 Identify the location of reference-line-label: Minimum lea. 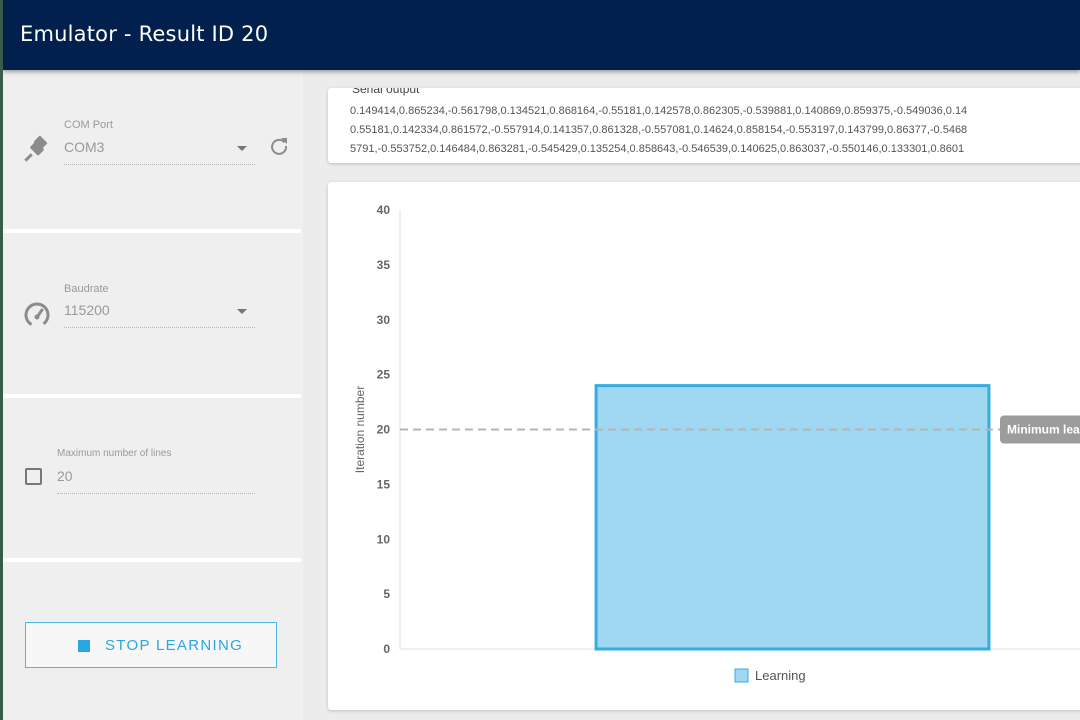
(1043, 430).